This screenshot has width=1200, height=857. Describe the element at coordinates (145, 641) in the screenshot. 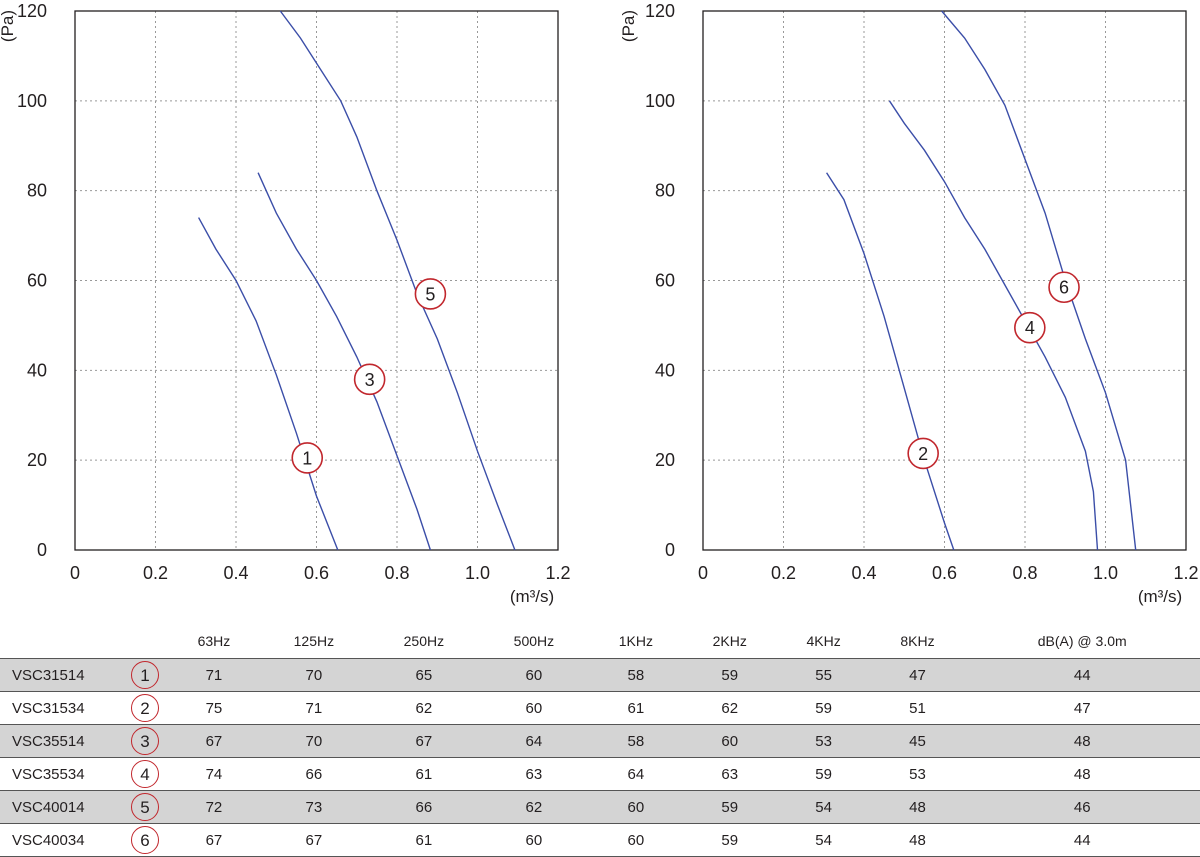

I see `header-curve-blank` at that location.